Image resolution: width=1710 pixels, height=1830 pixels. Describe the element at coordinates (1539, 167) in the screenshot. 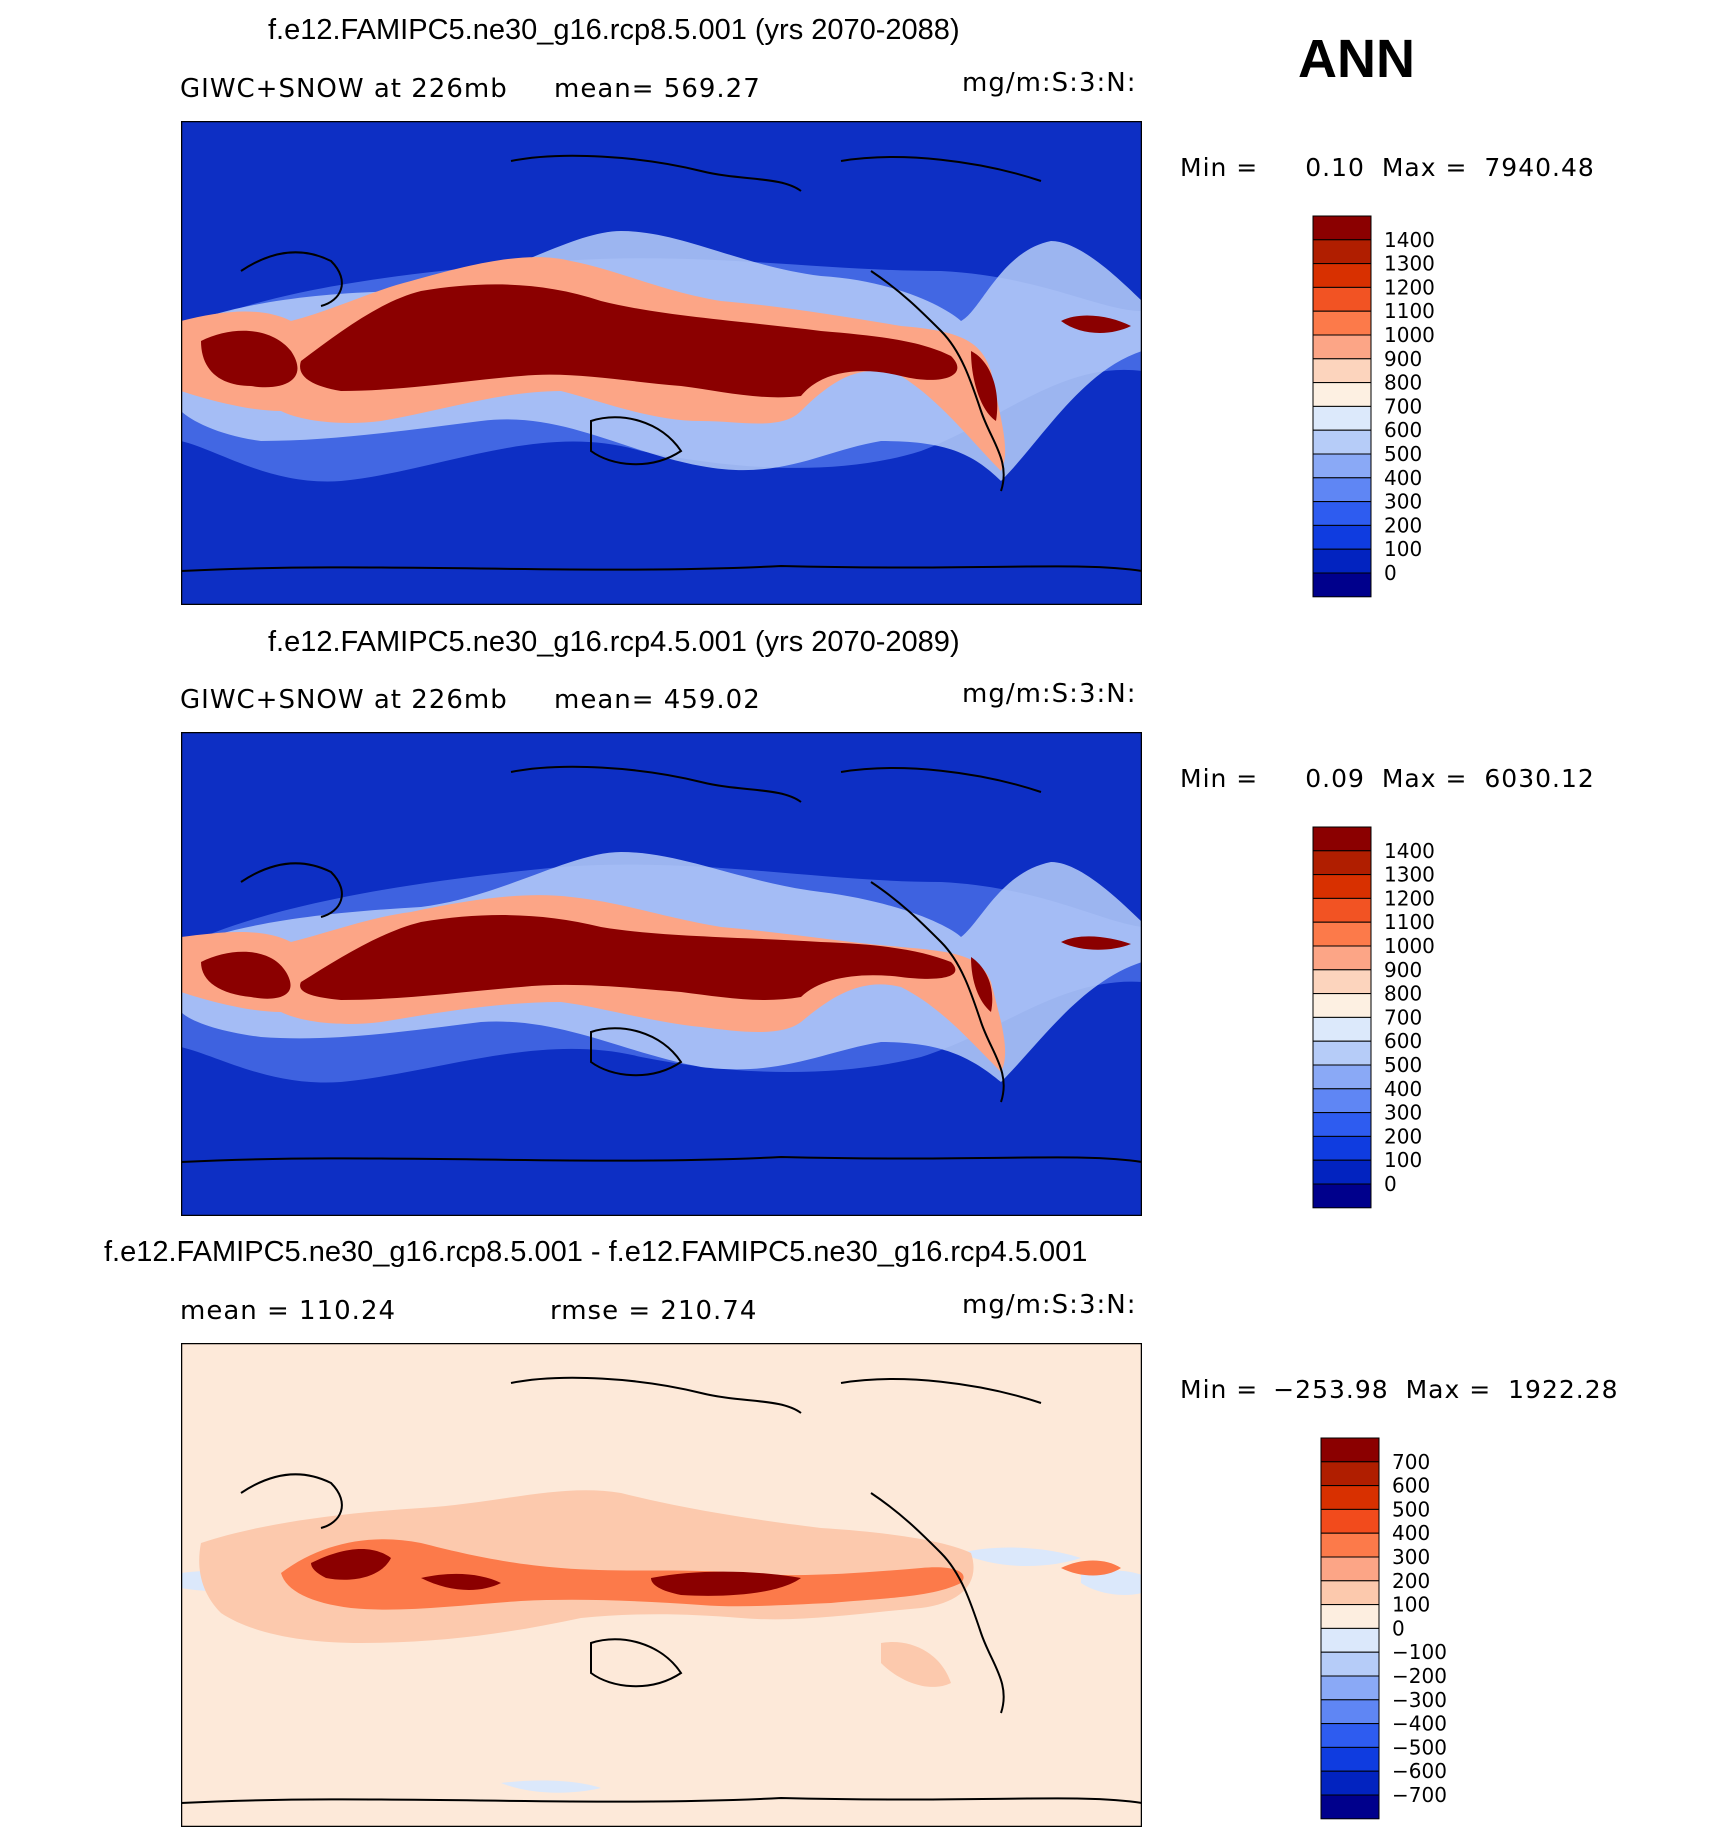

I see `max-value: 7940.48` at that location.